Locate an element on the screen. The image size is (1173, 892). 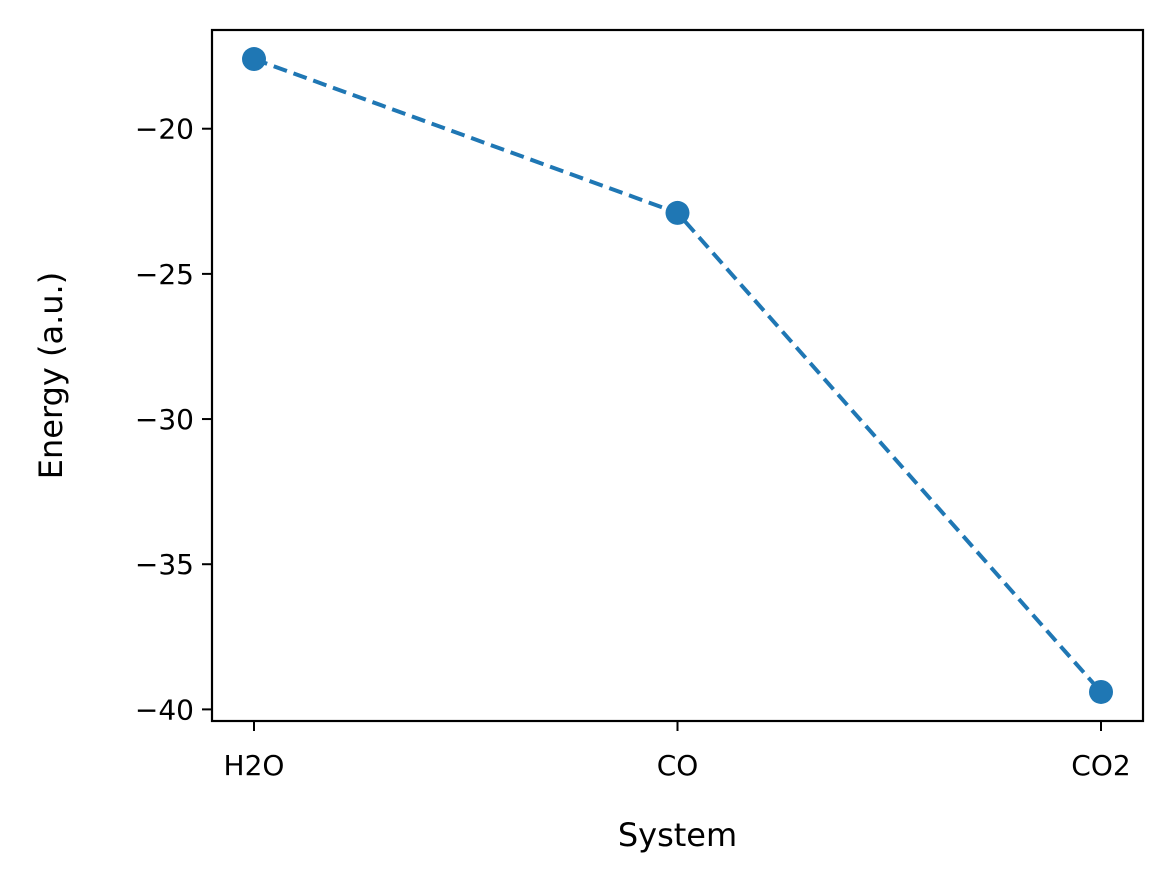
y-tick-label: −25 is located at coordinates (164, 274).